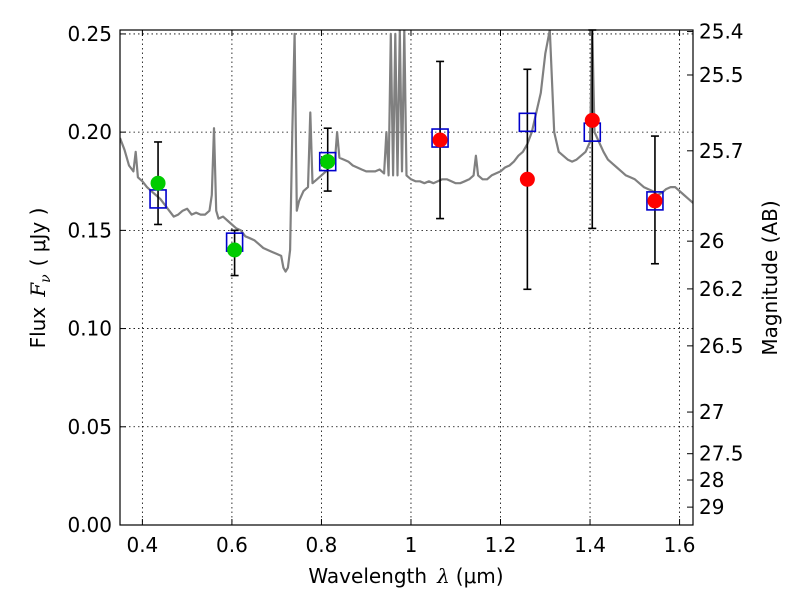 The image size is (800, 600). What do you see at coordinates (89, 34) in the screenshot?
I see `y-tick-label: 0.25` at bounding box center [89, 34].